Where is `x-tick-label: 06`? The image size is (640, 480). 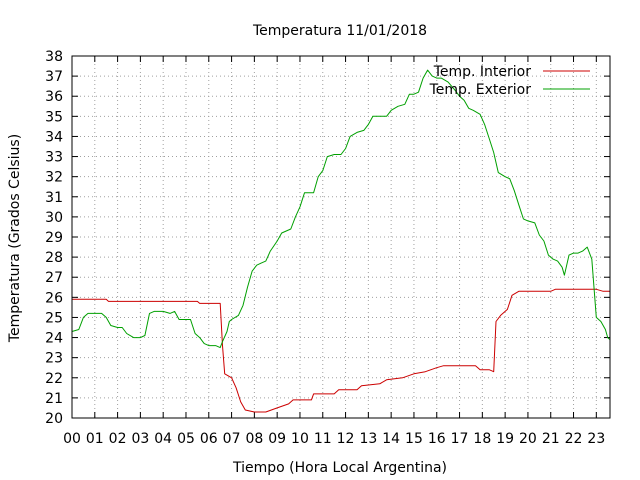 x-tick-label: 06 is located at coordinates (209, 439).